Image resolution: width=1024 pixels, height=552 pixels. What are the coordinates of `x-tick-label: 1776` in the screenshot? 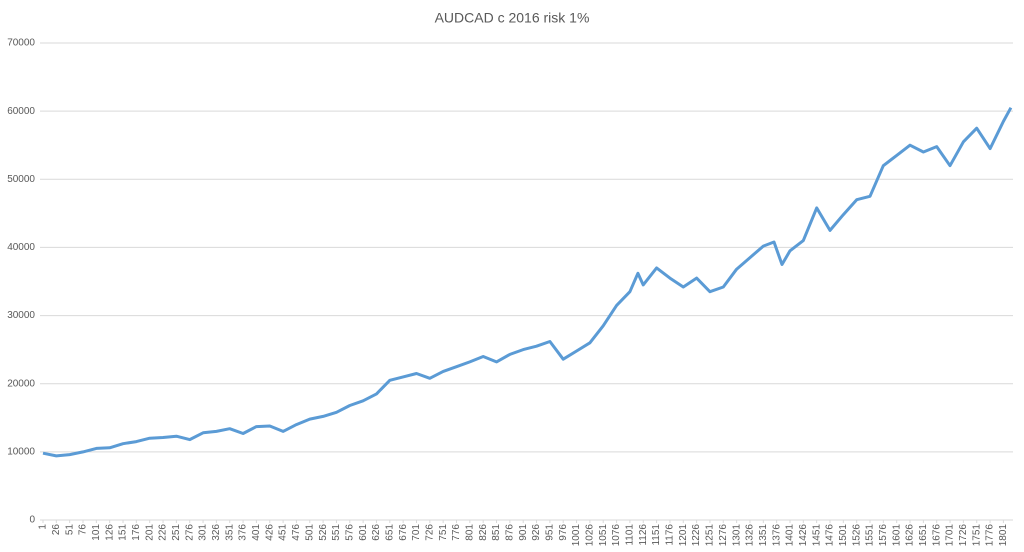 It's located at (990, 535).